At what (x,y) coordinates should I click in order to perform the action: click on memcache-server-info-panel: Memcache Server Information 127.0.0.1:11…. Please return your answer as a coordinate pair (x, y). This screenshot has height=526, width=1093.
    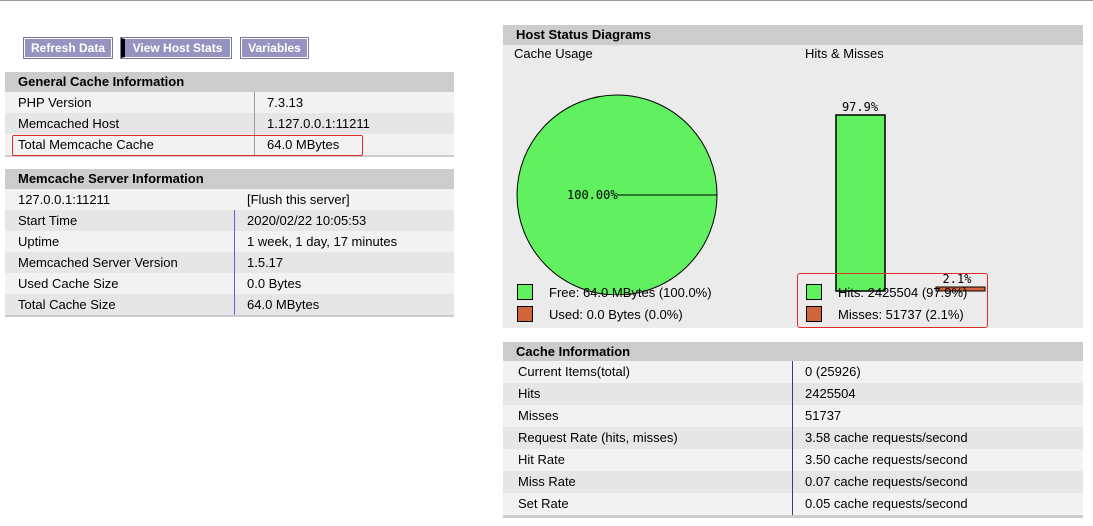
    Looking at the image, I should click on (229, 243).